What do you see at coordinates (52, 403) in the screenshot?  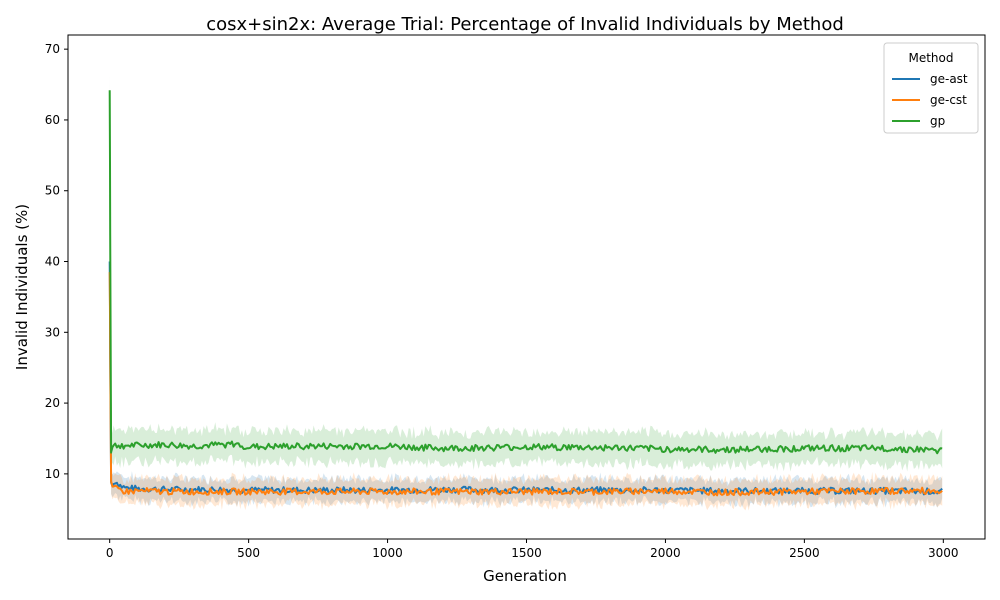 I see `y-tick-label: 20` at bounding box center [52, 403].